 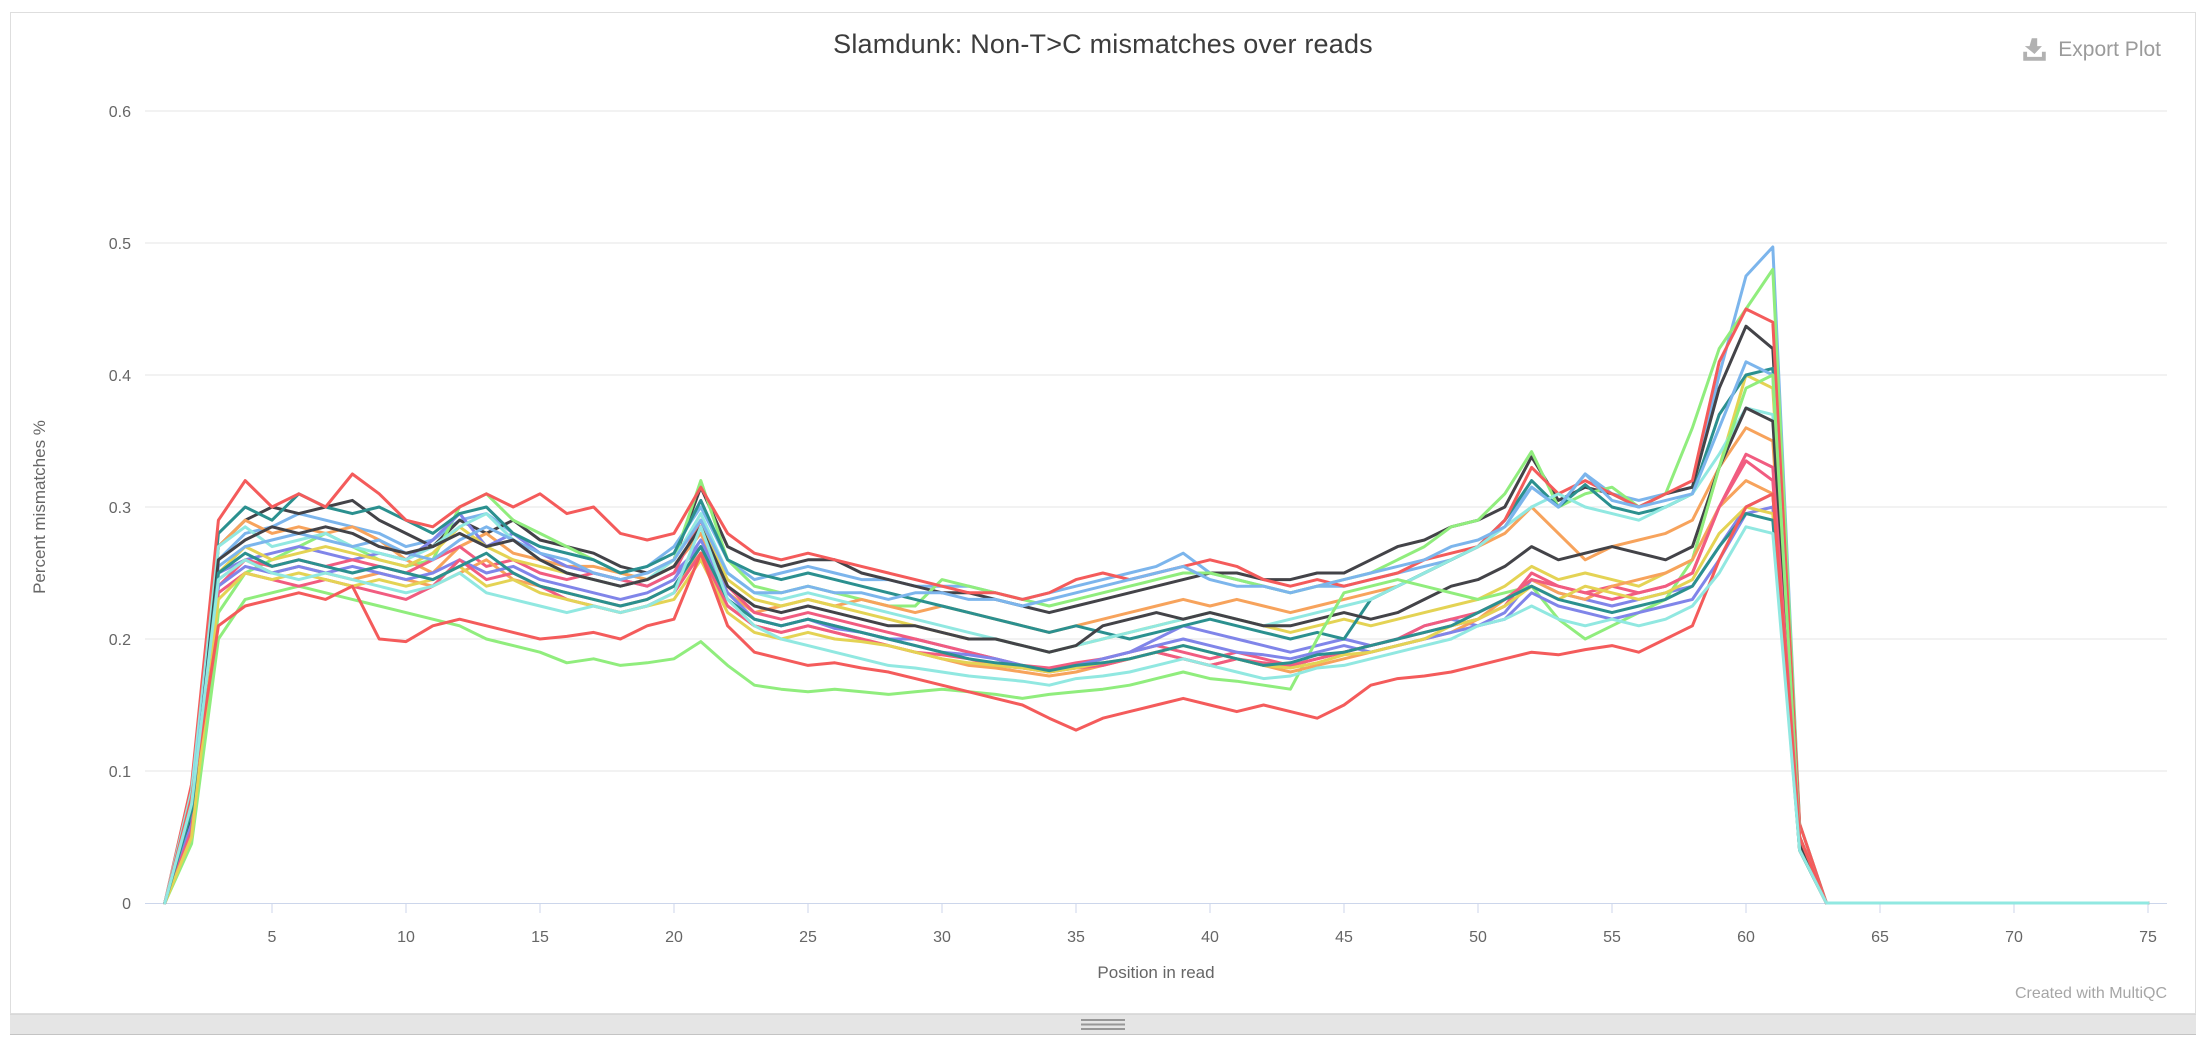 What do you see at coordinates (406, 937) in the screenshot?
I see `x-tick-label: 10` at bounding box center [406, 937].